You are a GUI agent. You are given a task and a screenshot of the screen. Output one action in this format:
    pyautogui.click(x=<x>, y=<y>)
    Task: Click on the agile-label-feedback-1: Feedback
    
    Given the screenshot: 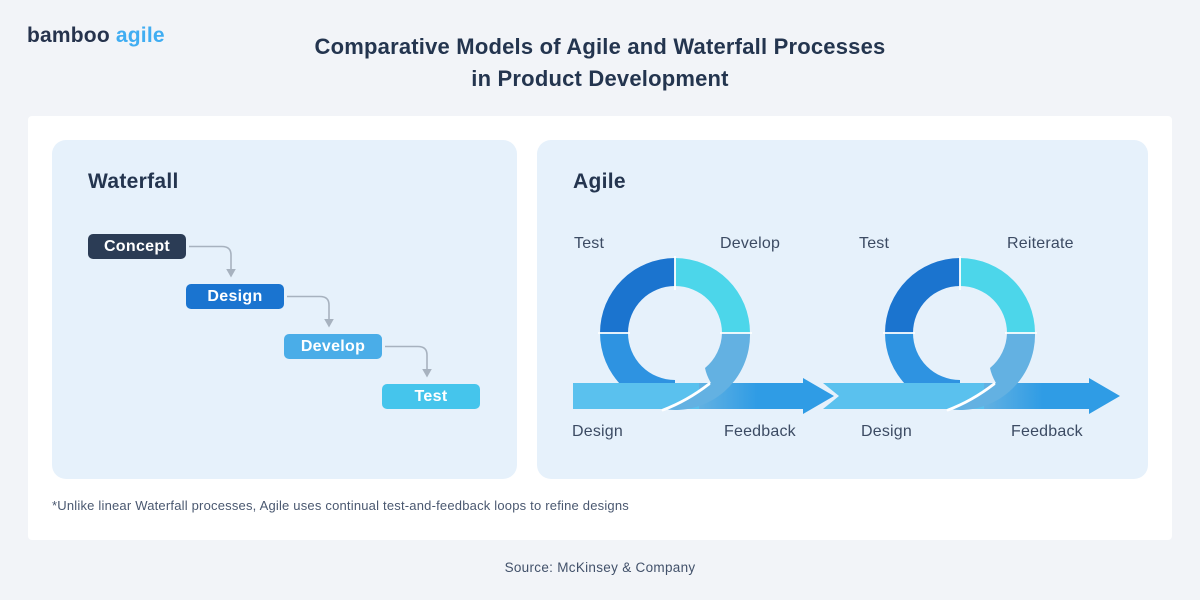 What is the action you would take?
    pyautogui.click(x=760, y=431)
    